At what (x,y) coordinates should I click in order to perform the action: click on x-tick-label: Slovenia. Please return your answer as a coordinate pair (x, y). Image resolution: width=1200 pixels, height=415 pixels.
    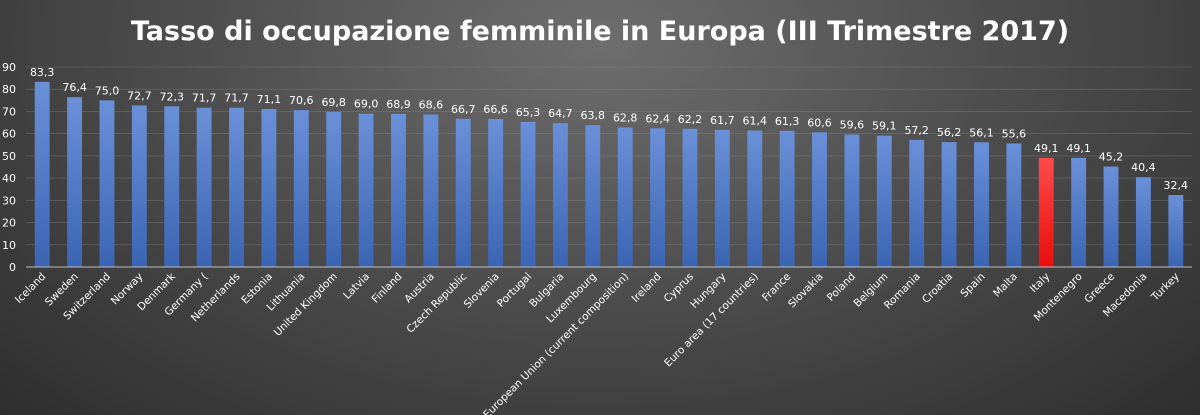
    Looking at the image, I should click on (482, 291).